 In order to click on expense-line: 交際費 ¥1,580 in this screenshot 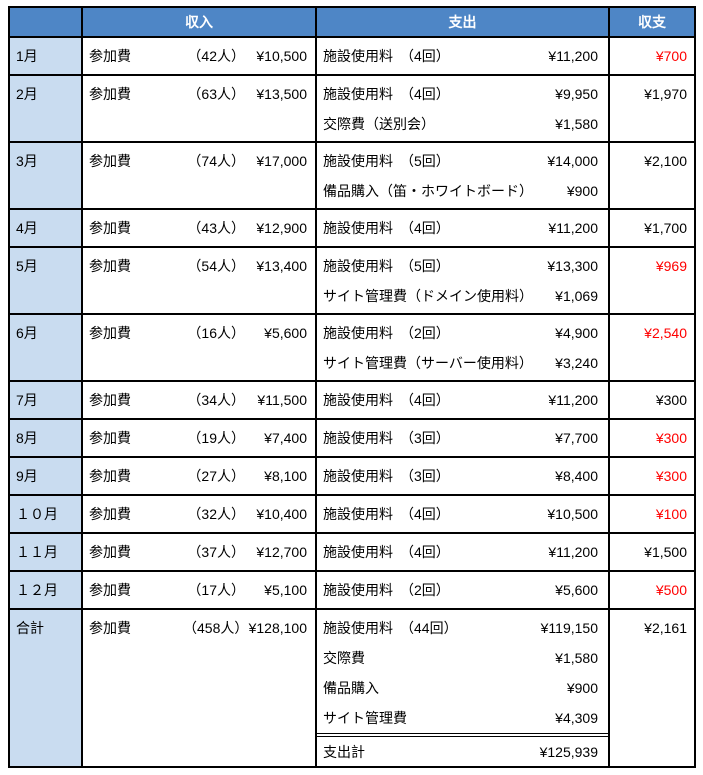, I will do `click(462, 658)`.